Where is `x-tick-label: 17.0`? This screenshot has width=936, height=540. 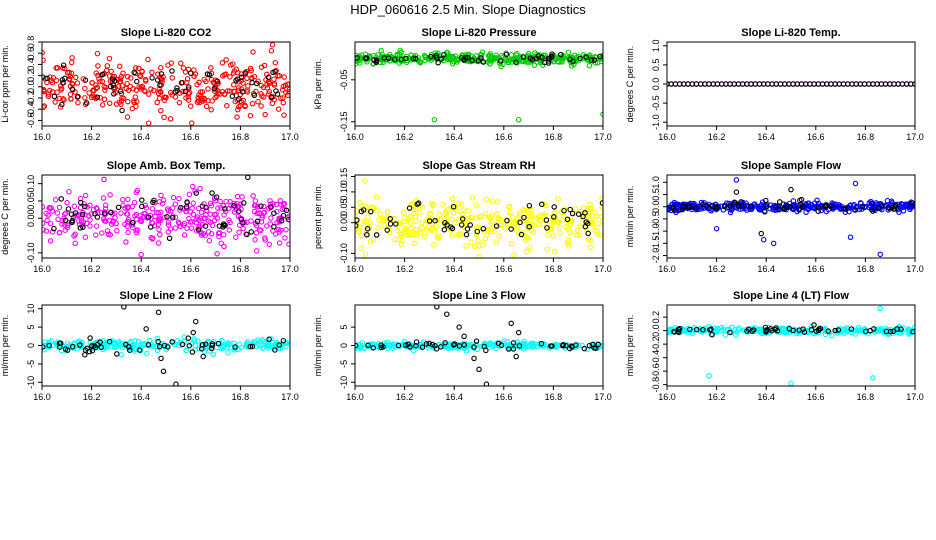
x-tick-label: 17.0 is located at coordinates (915, 137).